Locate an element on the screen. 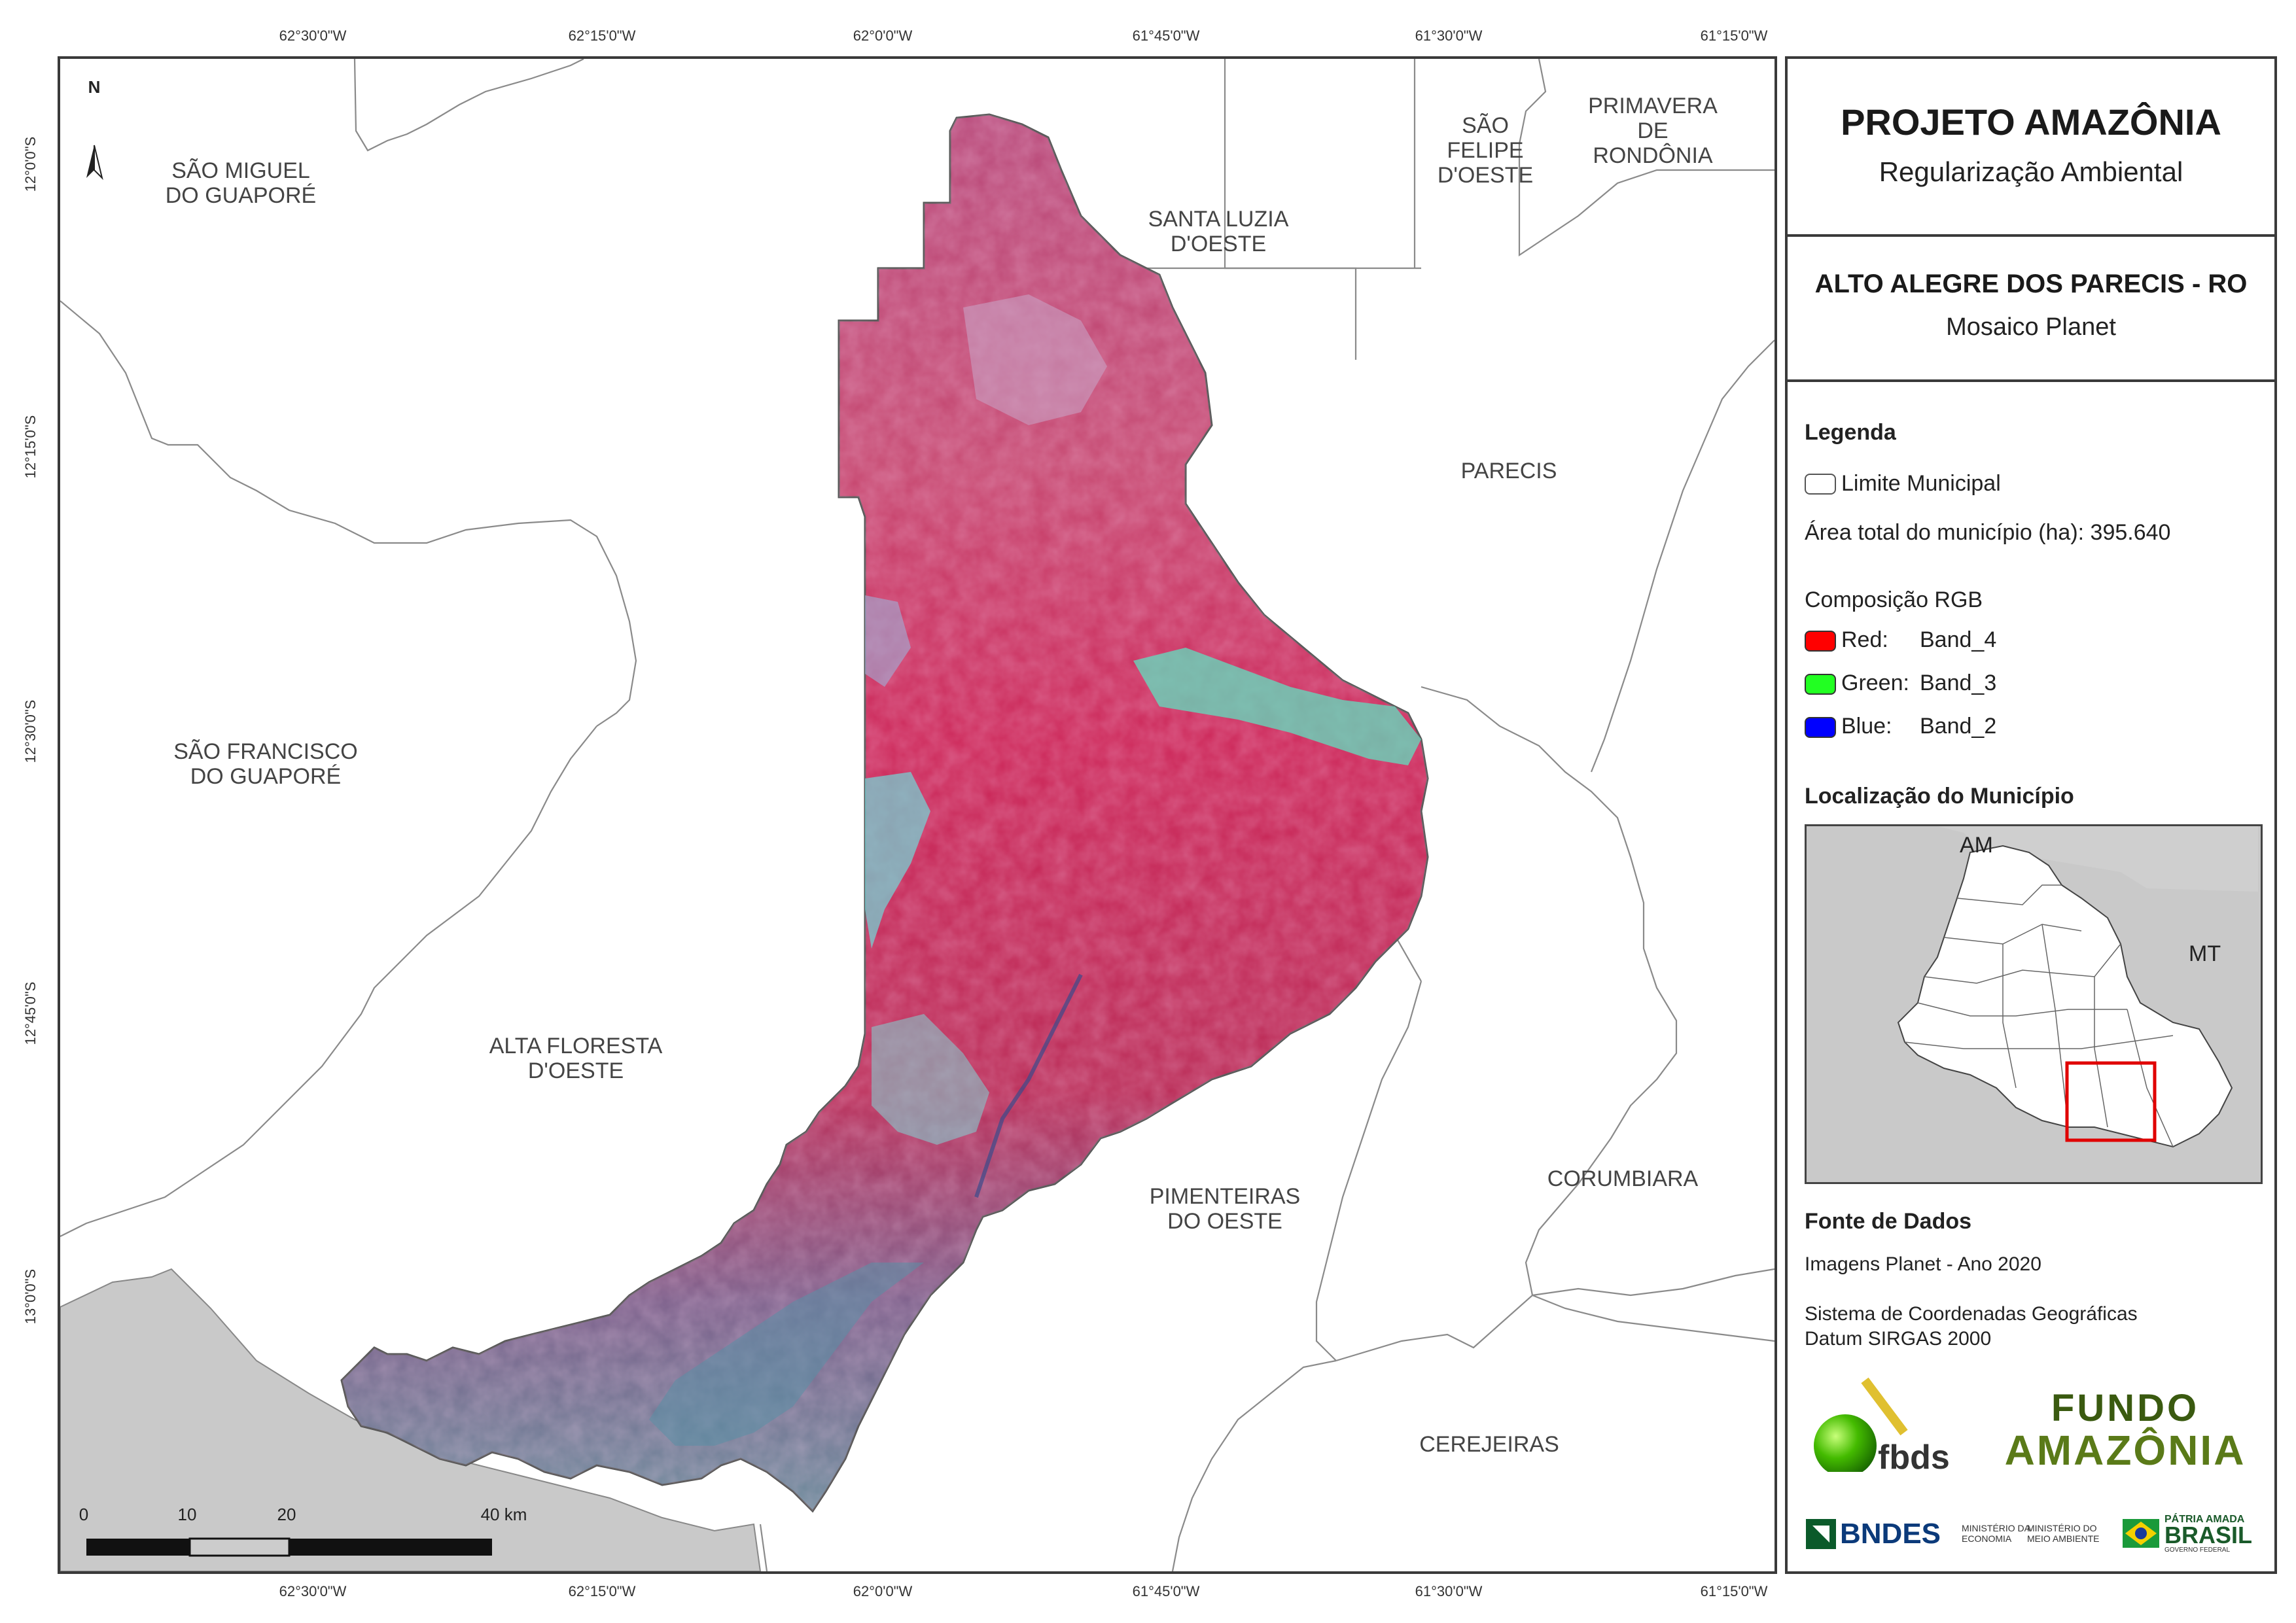 This screenshot has height=1623, width=2296. brasil-text: BRASIL is located at coordinates (2208, 1535).